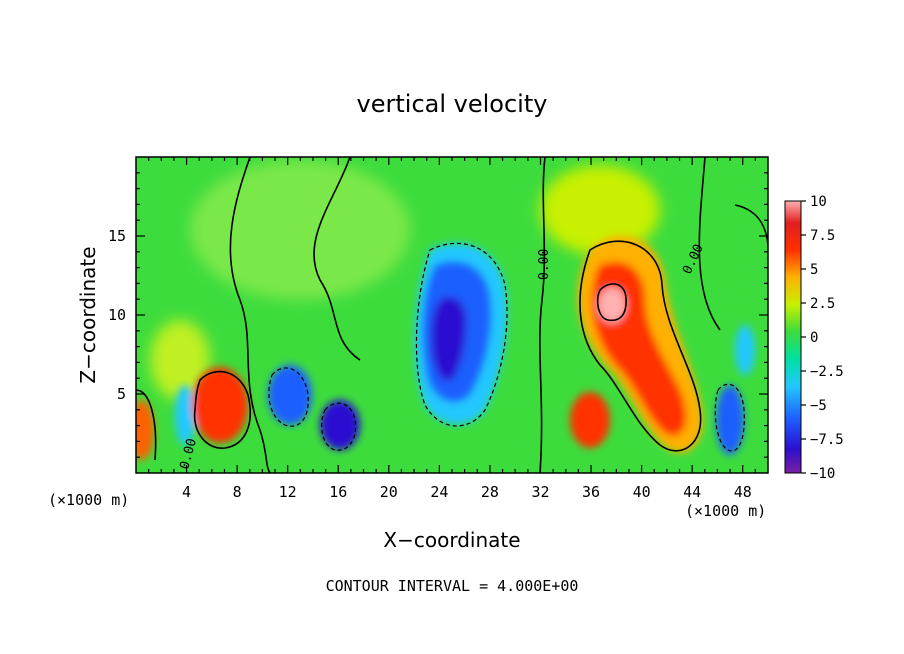 Image resolution: width=904 pixels, height=654 pixels. Describe the element at coordinates (451, 540) in the screenshot. I see `x-axis-label: X−coordinate` at that location.